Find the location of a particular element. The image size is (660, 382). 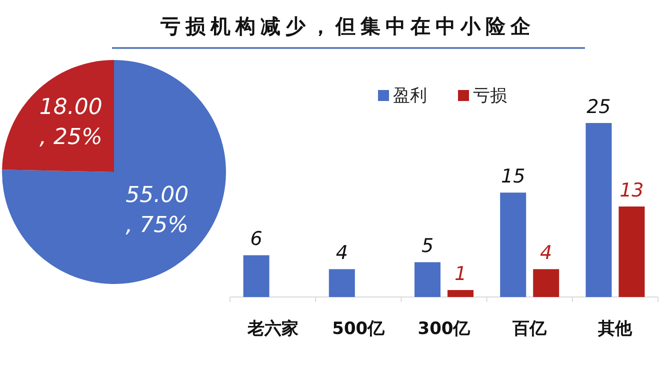

x-tick-label: 300亿 is located at coordinates (445, 329).